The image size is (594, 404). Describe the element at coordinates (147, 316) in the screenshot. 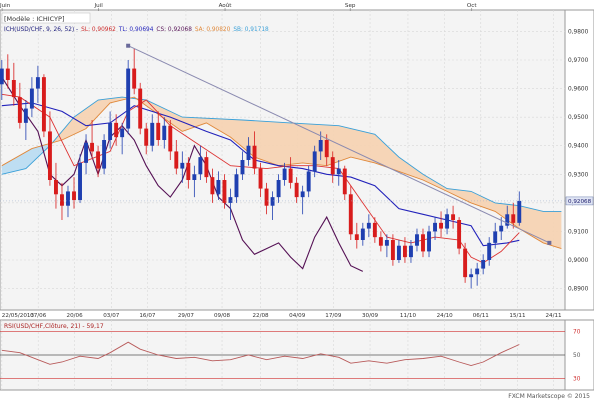

I see `date-tick-label: 16/07` at that location.